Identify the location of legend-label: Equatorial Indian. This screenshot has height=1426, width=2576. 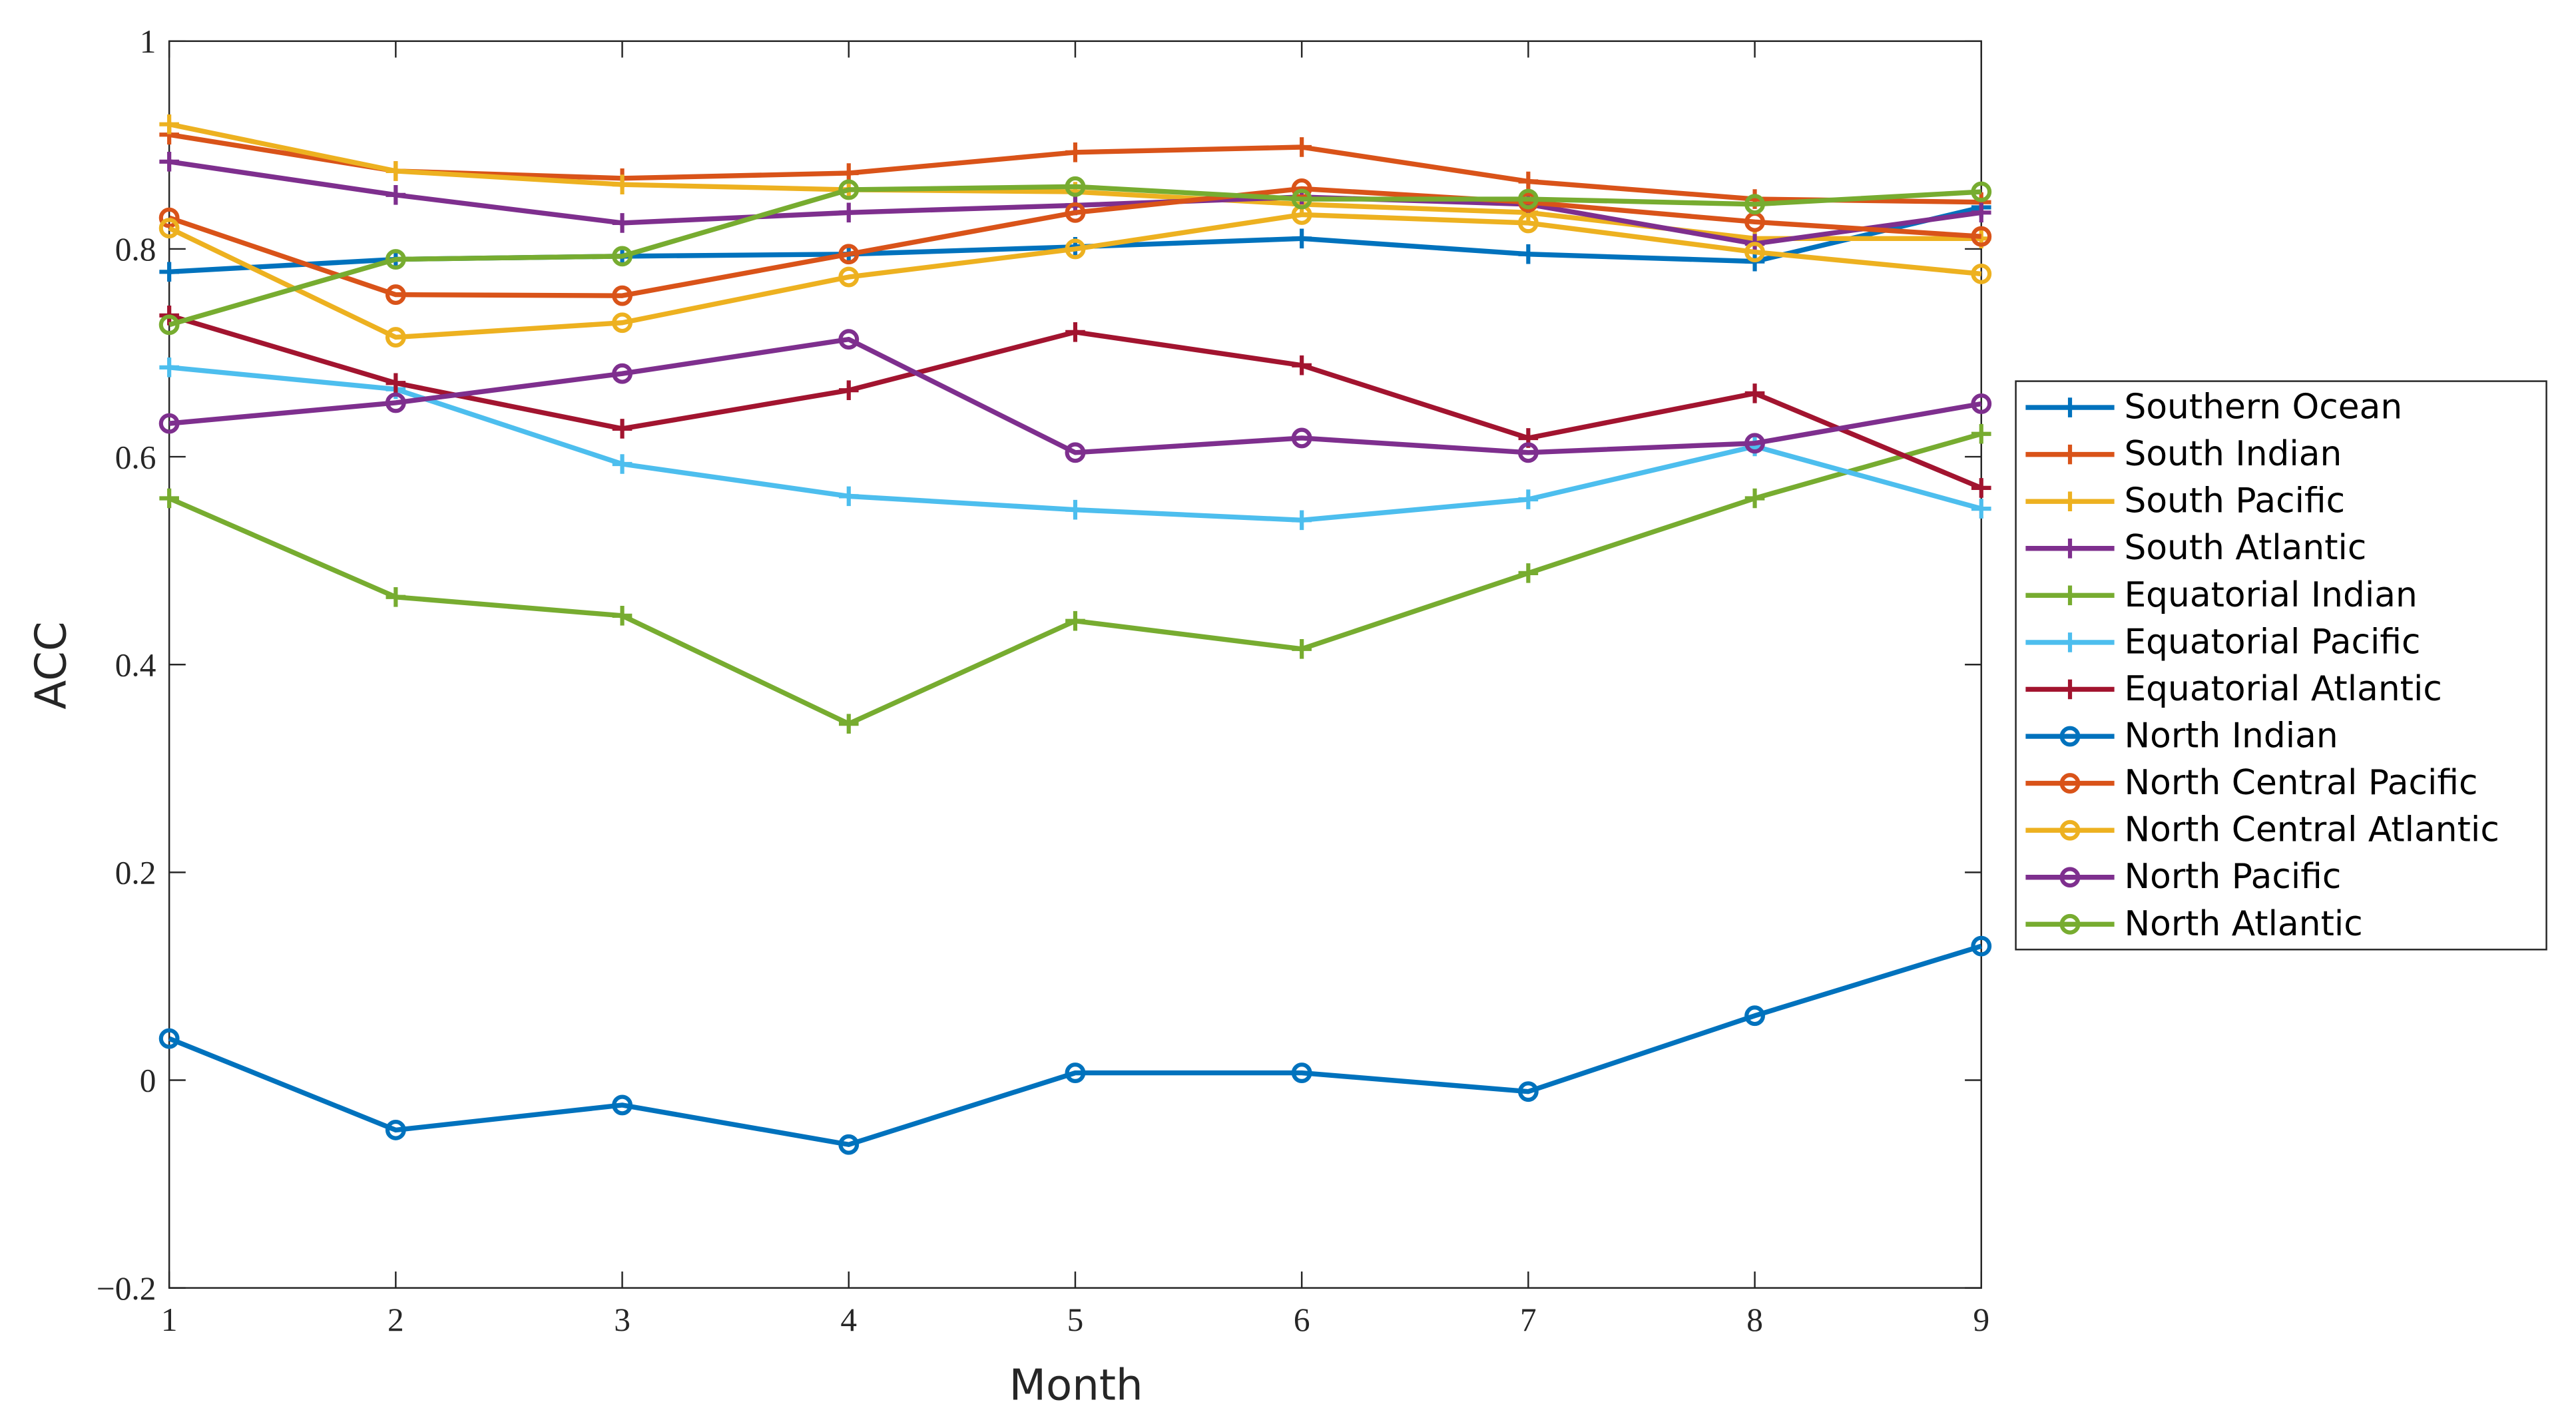
(2271, 595).